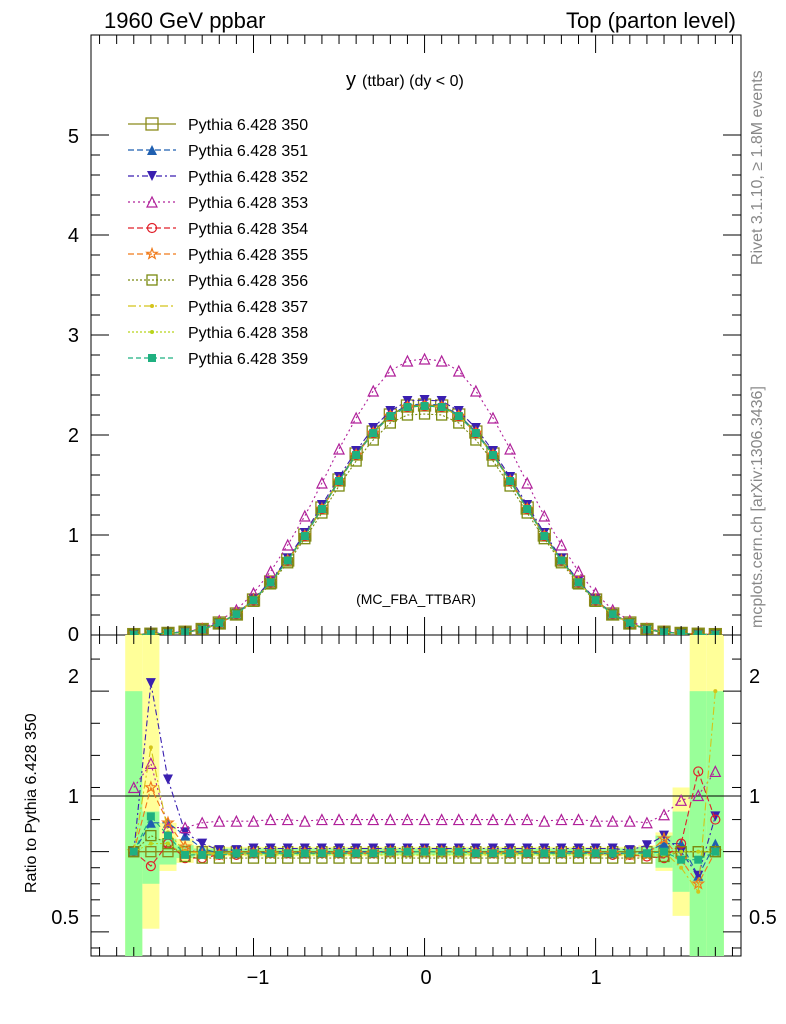  What do you see at coordinates (757, 167) in the screenshot?
I see `rivet-version-label: Rivet 3.1.10, ≥ 1.8M events` at bounding box center [757, 167].